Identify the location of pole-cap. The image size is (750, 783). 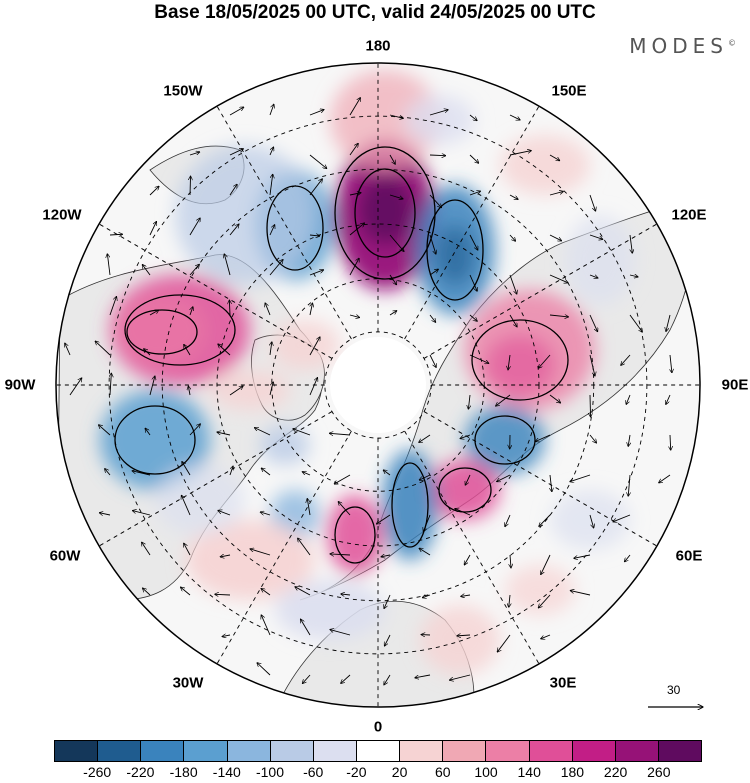
(378, 385).